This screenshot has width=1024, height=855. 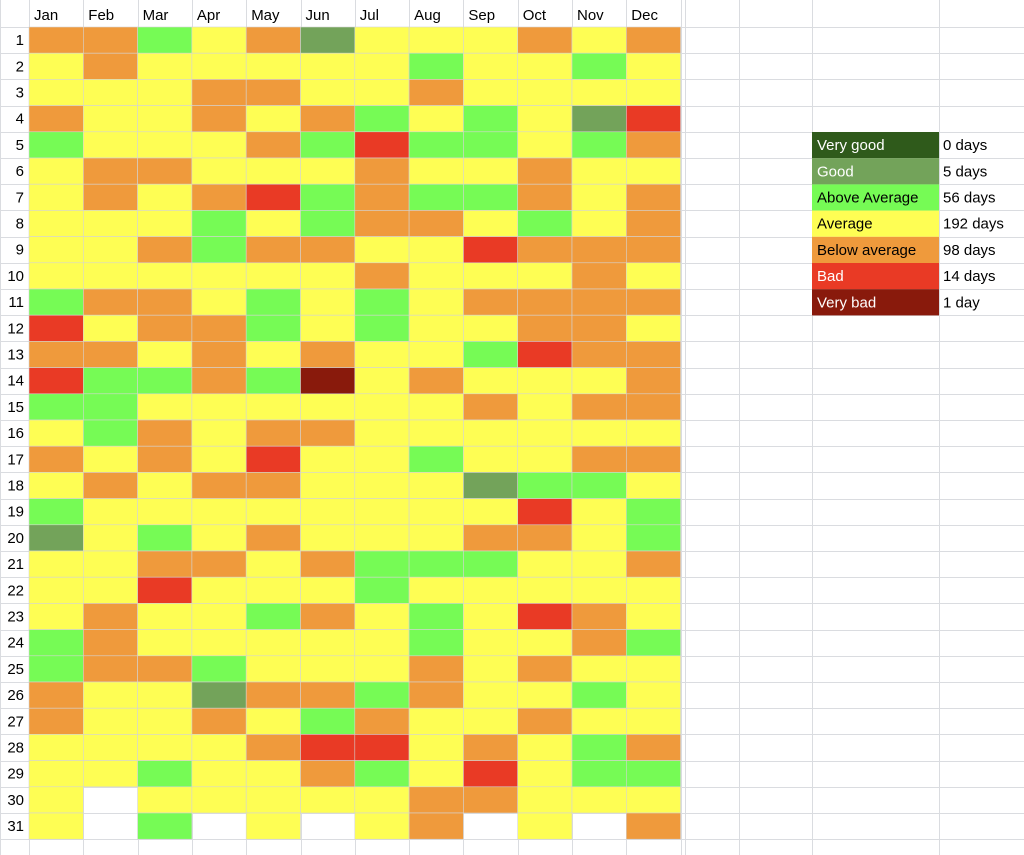 What do you see at coordinates (15, 669) in the screenshot?
I see `row-header-25: 25` at bounding box center [15, 669].